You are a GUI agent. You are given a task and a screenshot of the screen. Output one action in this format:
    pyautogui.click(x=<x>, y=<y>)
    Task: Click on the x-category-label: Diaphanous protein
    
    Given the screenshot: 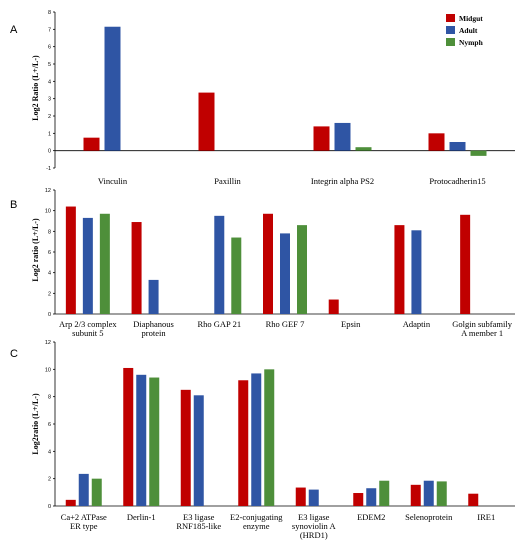 What is the action you would take?
    pyautogui.click(x=153, y=328)
    